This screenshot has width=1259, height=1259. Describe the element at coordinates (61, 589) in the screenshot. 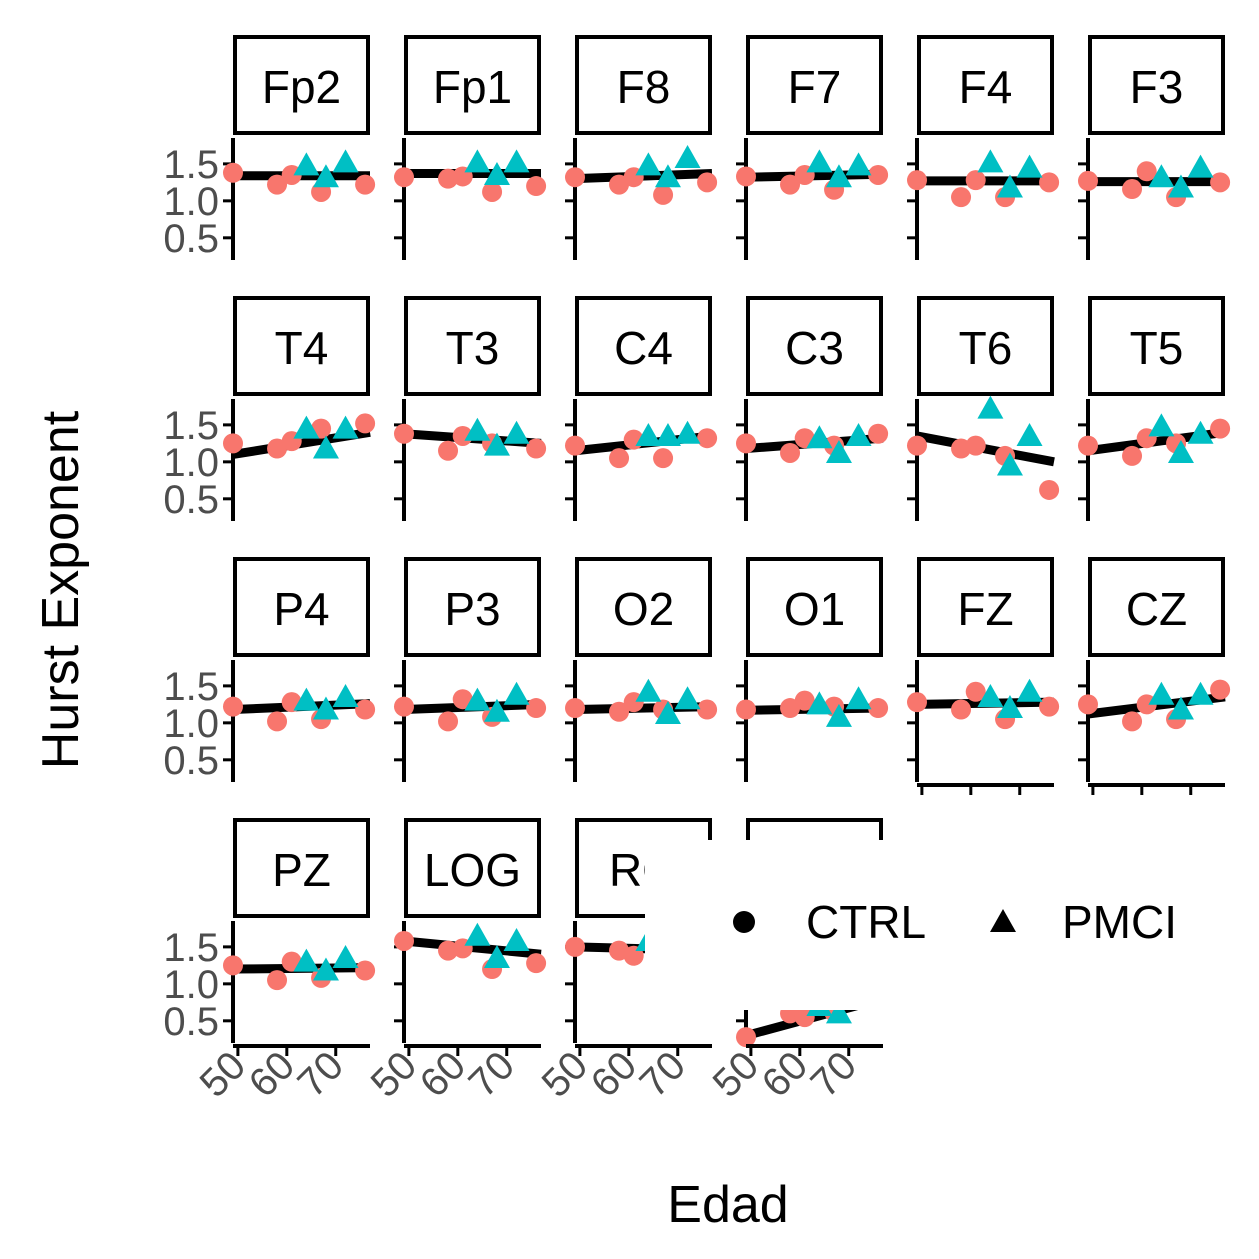

I see `y-axis-title: Hurst Exponent` at that location.